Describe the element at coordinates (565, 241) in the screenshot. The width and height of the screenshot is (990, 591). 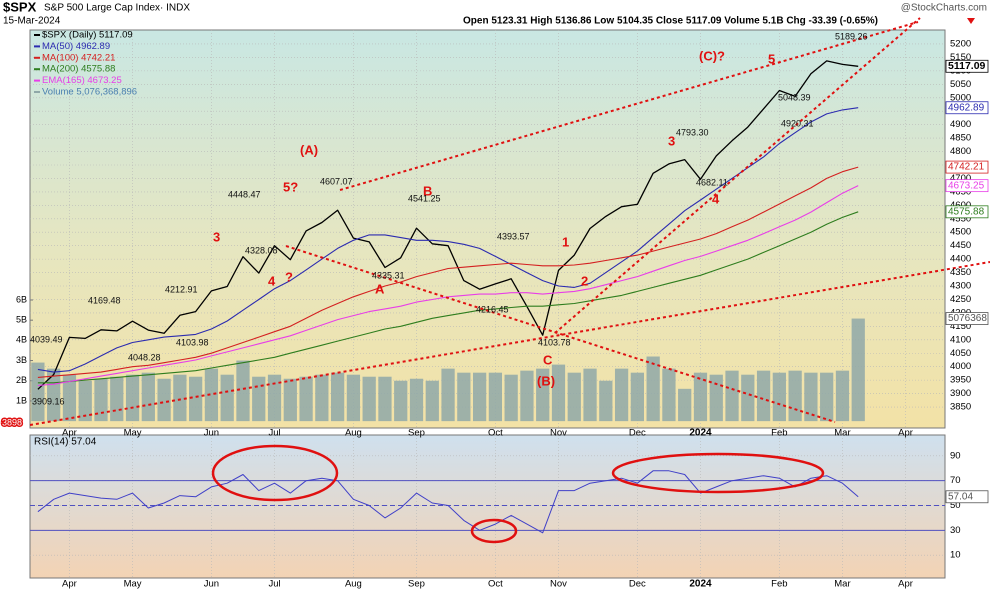
I see `wave-annotation: 1` at that location.